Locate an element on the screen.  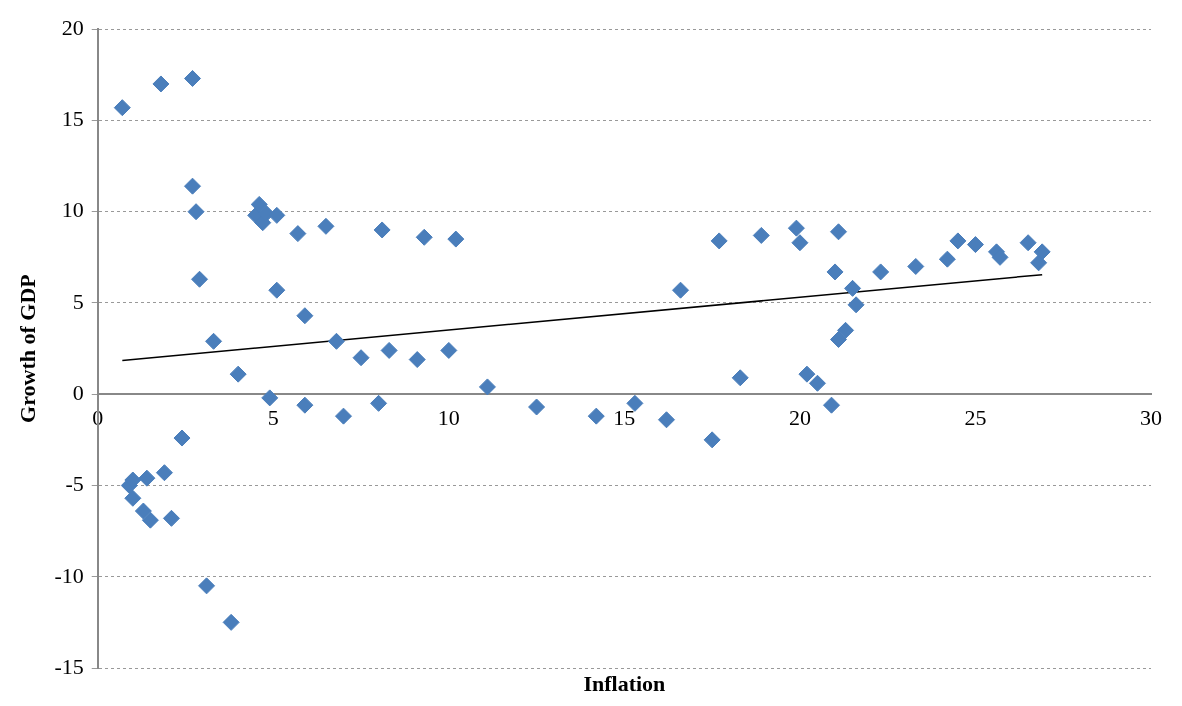
x-tick-label: 15 is located at coordinates (624, 418).